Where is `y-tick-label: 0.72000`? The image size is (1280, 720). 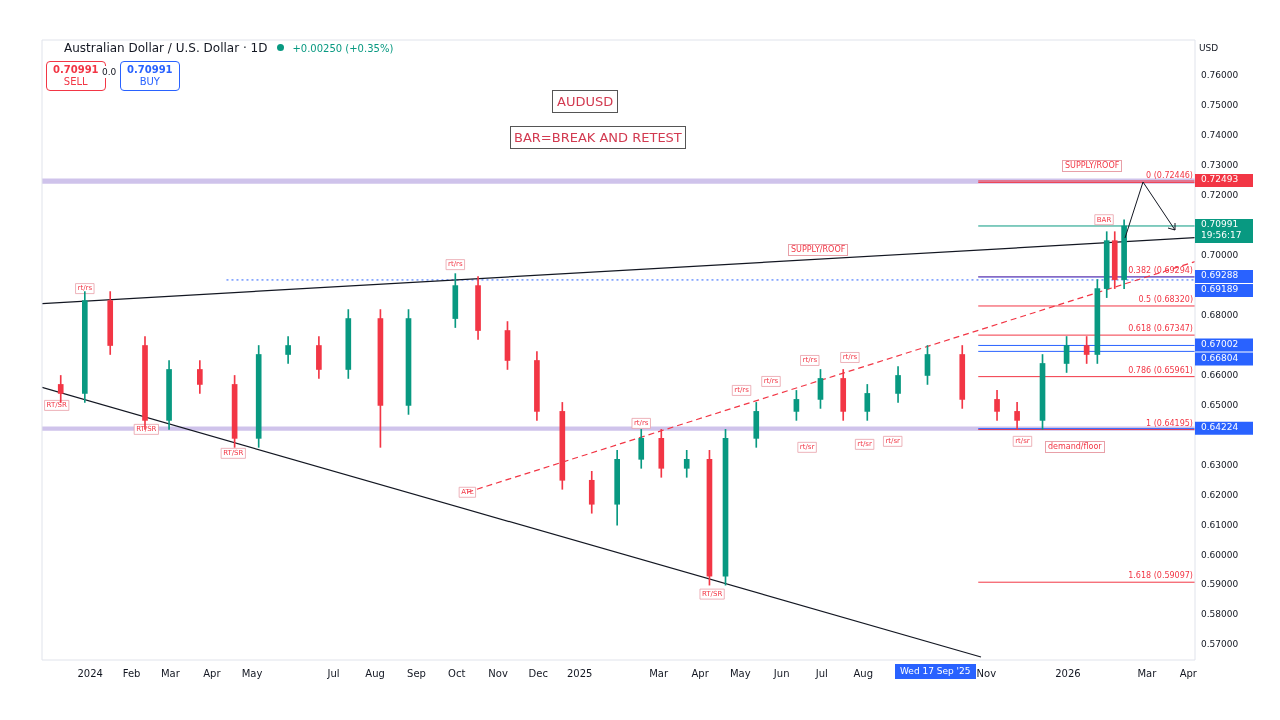 y-tick-label: 0.72000 is located at coordinates (1220, 195).